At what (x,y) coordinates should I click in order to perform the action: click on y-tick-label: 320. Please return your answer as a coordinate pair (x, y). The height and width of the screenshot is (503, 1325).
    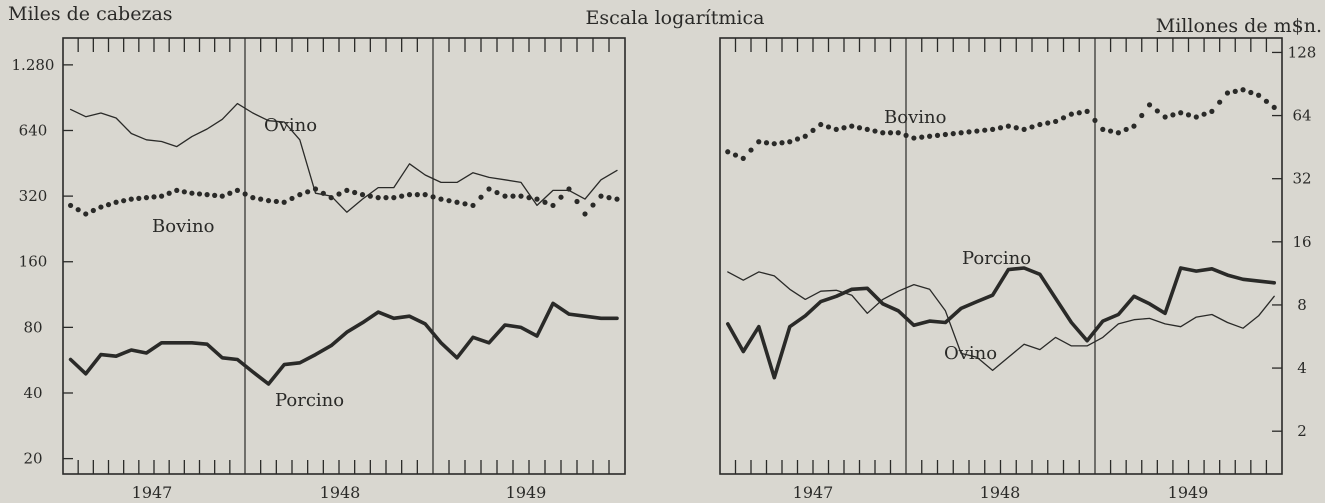
    Looking at the image, I should click on (33, 196).